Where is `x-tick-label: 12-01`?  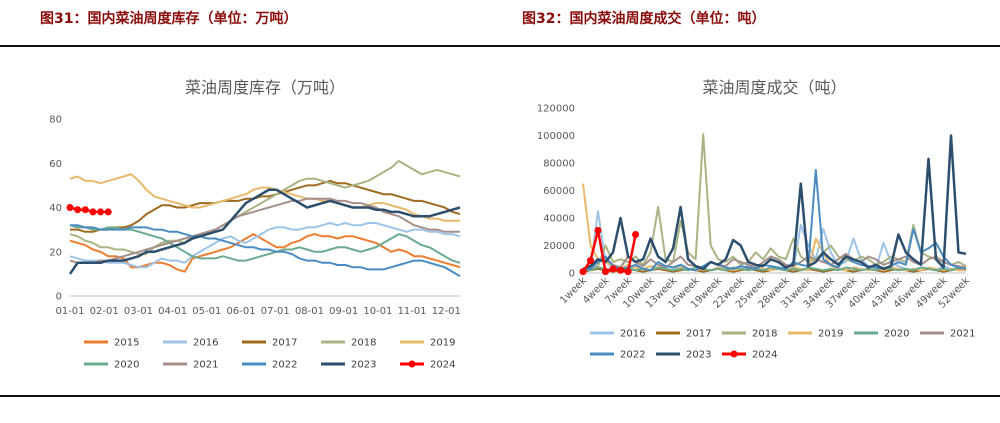 x-tick-label: 12-01 is located at coordinates (446, 311).